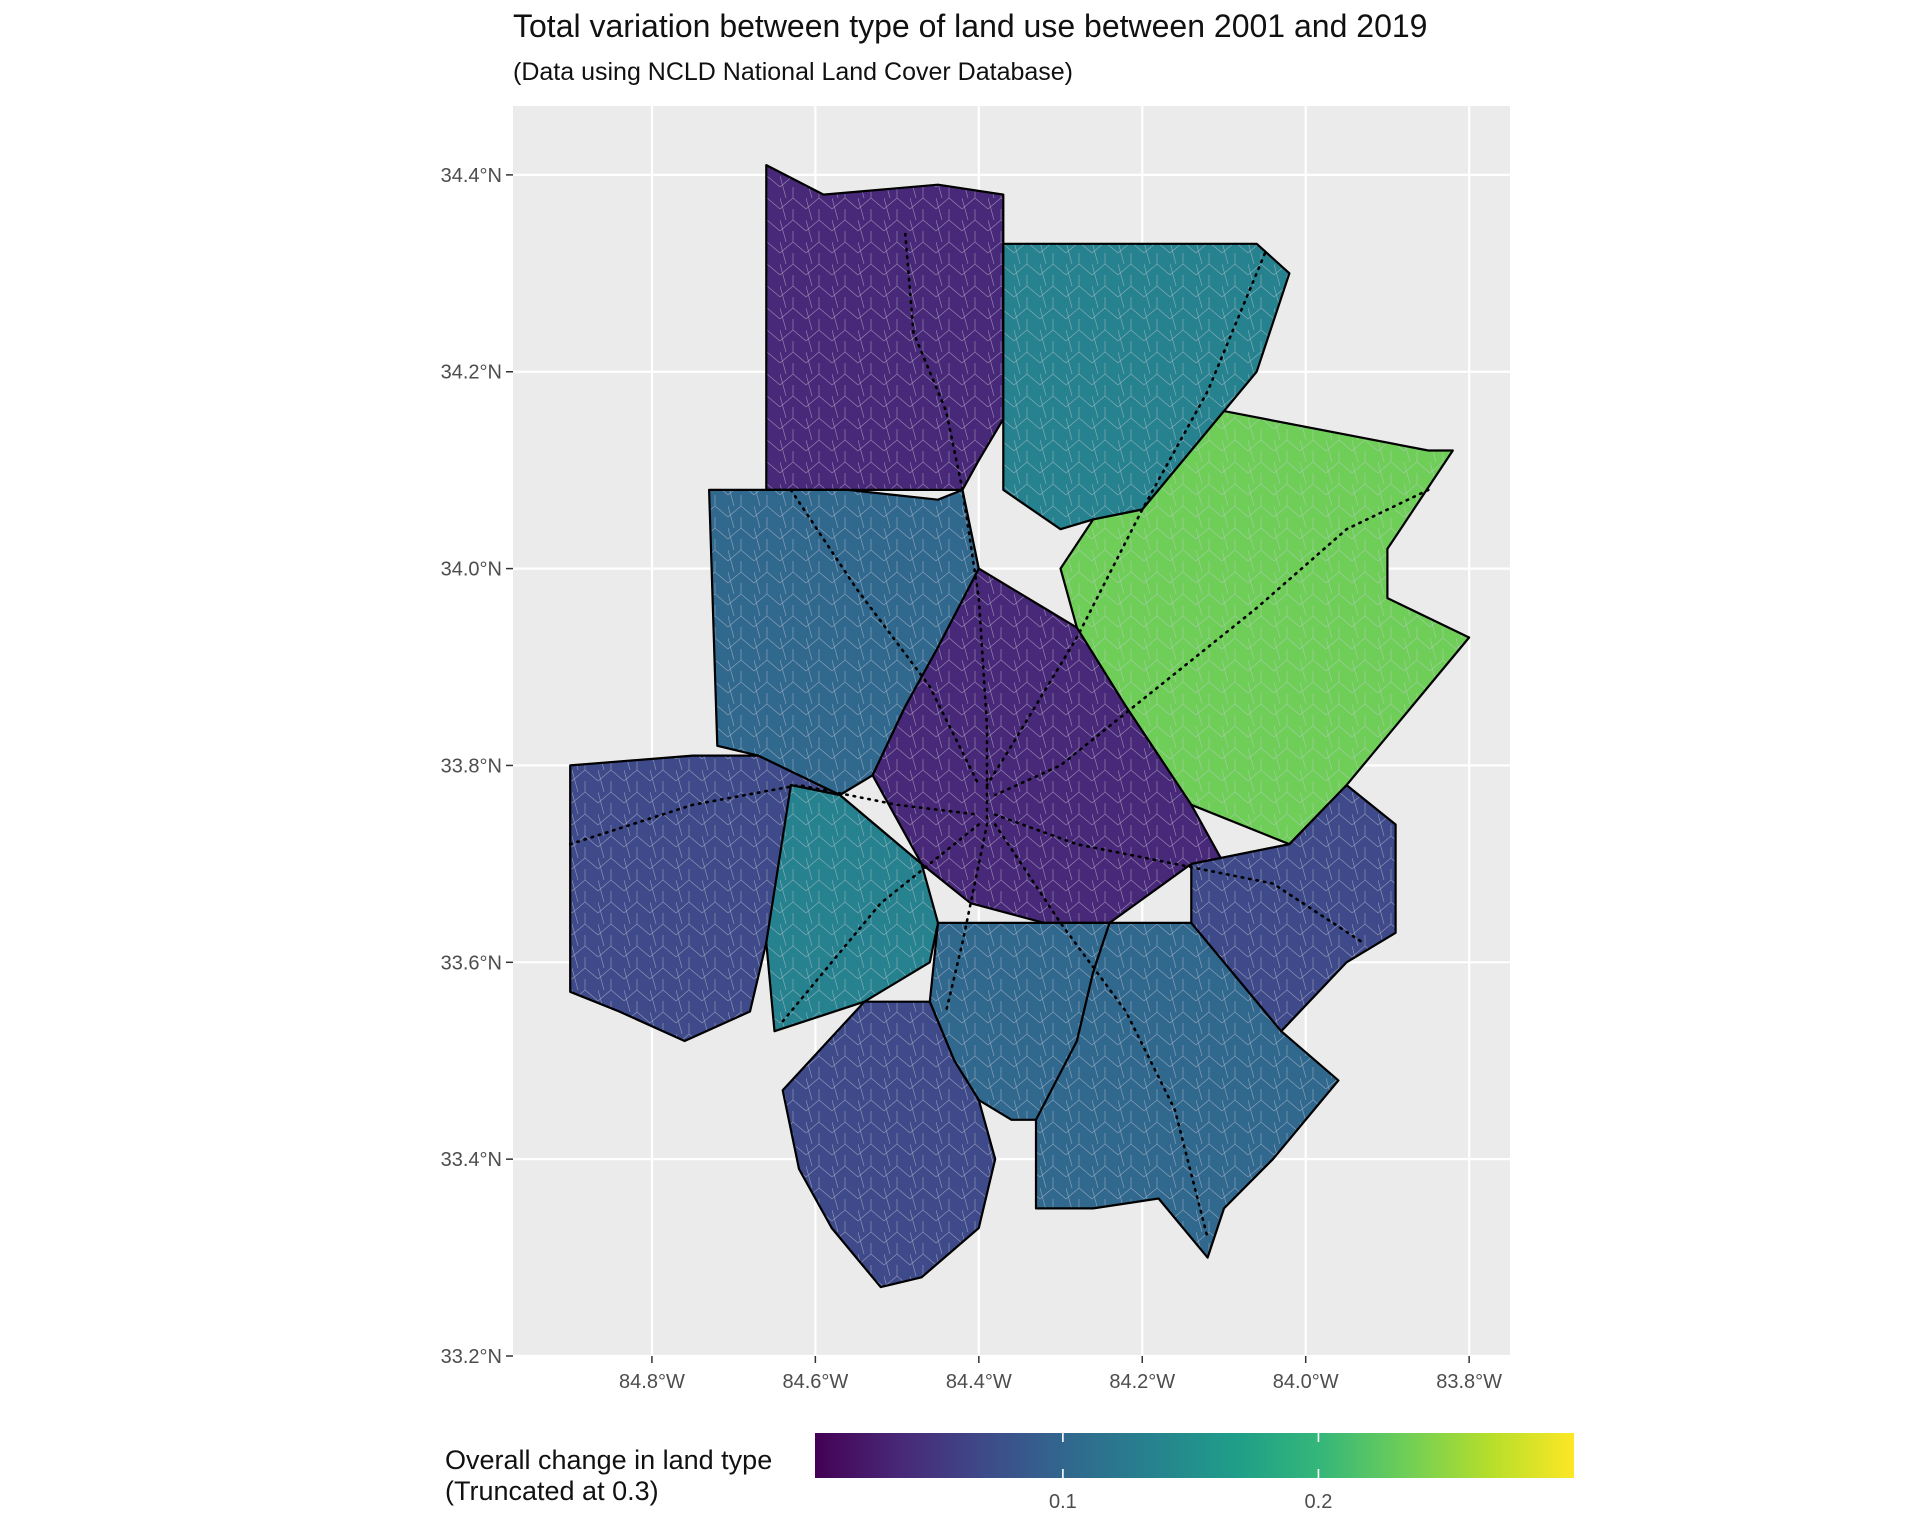  Describe the element at coordinates (1319, 1502) in the screenshot. I see `legend-tick-label-1: 0.2` at that location.